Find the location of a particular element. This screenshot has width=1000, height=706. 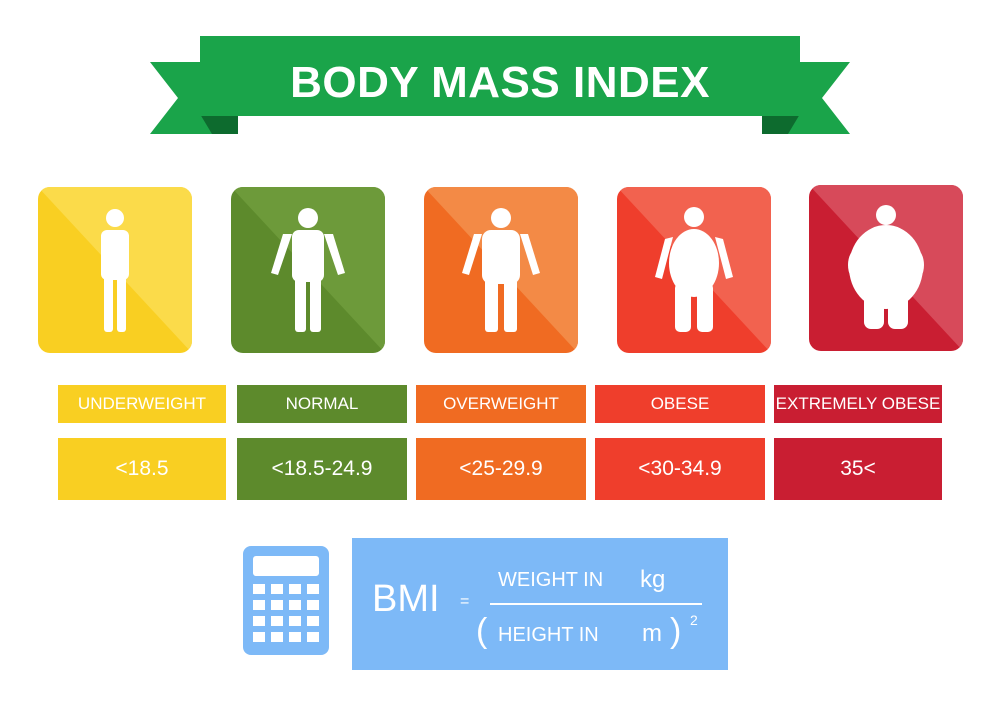

tile-overweight is located at coordinates (501, 270).